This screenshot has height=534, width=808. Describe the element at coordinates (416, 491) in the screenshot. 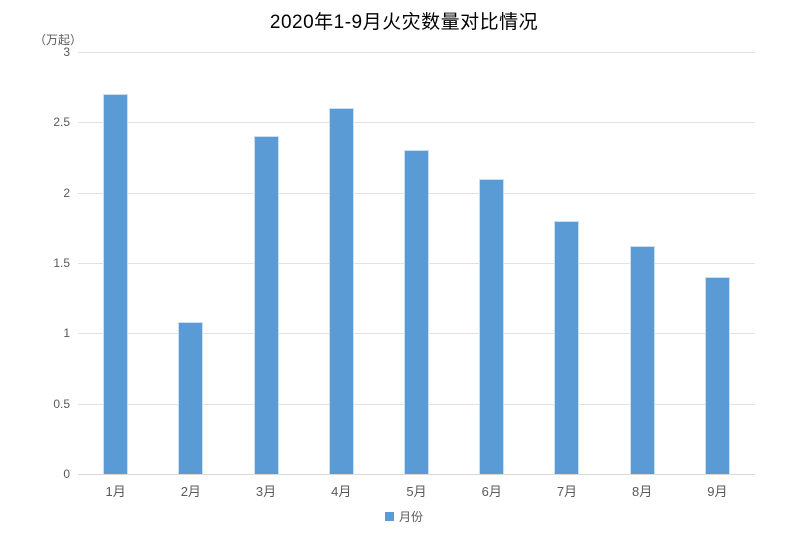

I see `x-tick-label-5月: 5月` at that location.